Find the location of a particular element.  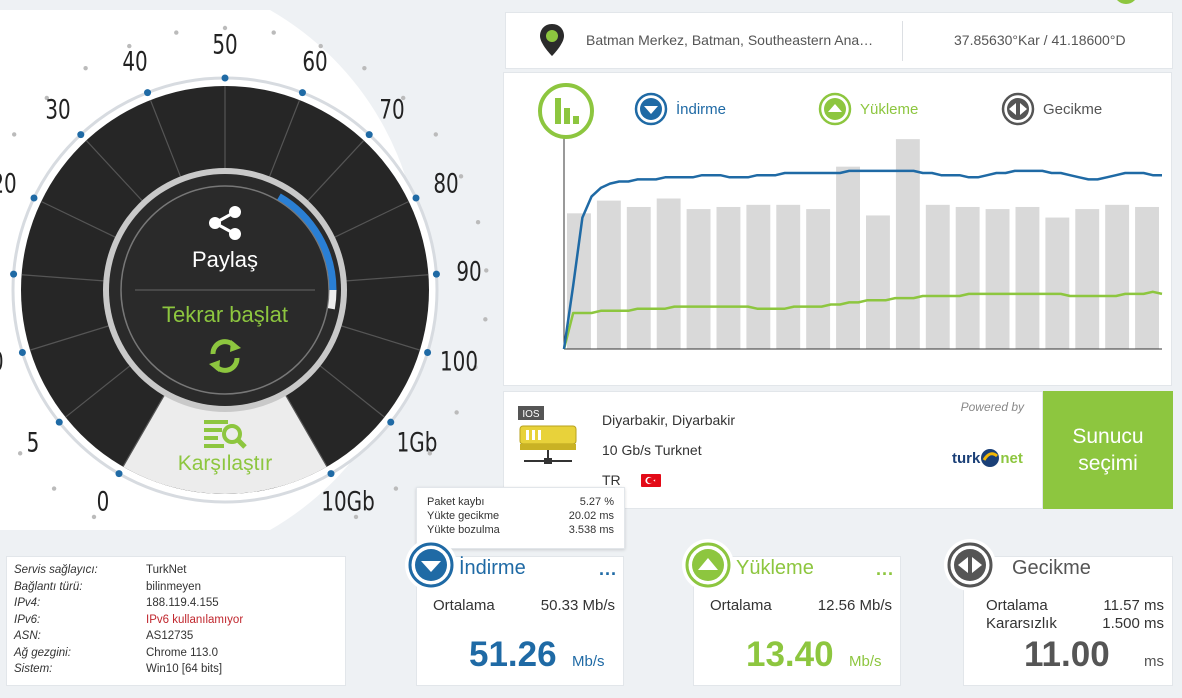

gauge-tick-label: 60 is located at coordinates (314, 62).